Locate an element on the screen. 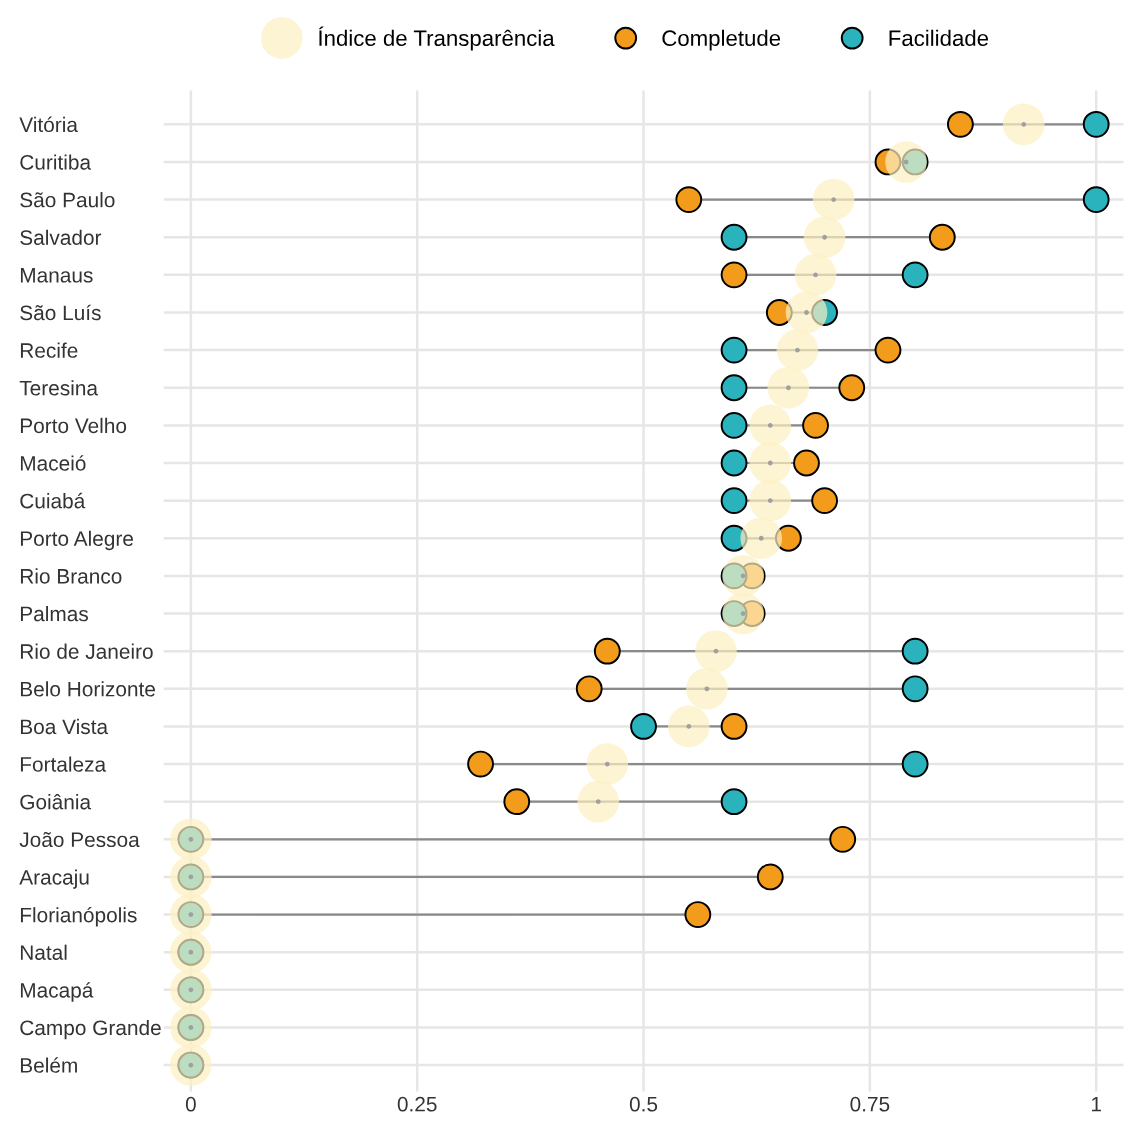 The height and width of the screenshot is (1131, 1129). y-tick-label: Recife is located at coordinates (49, 350).